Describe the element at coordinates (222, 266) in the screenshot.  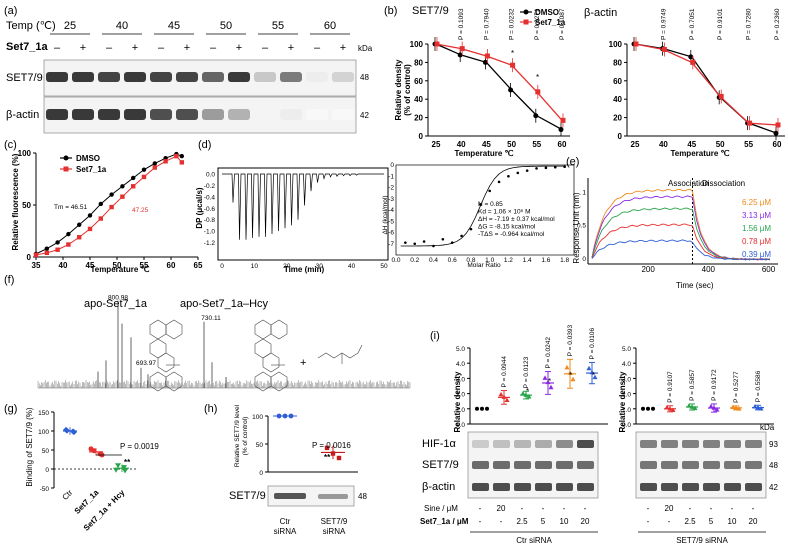
I see `d-xtick-0: 0` at that location.